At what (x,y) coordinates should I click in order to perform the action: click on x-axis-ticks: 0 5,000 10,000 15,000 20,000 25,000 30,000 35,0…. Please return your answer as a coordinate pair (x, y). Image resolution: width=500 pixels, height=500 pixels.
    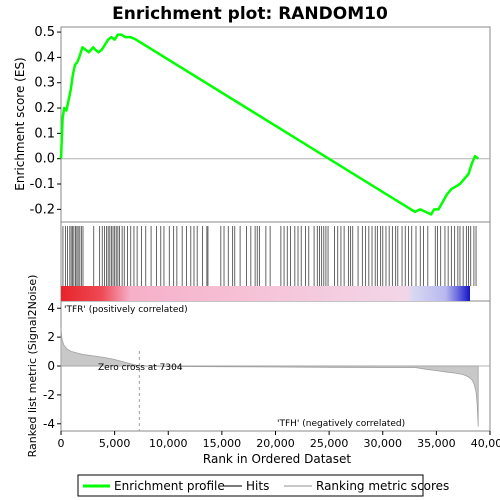
    Looking at the image, I should click on (279, 440).